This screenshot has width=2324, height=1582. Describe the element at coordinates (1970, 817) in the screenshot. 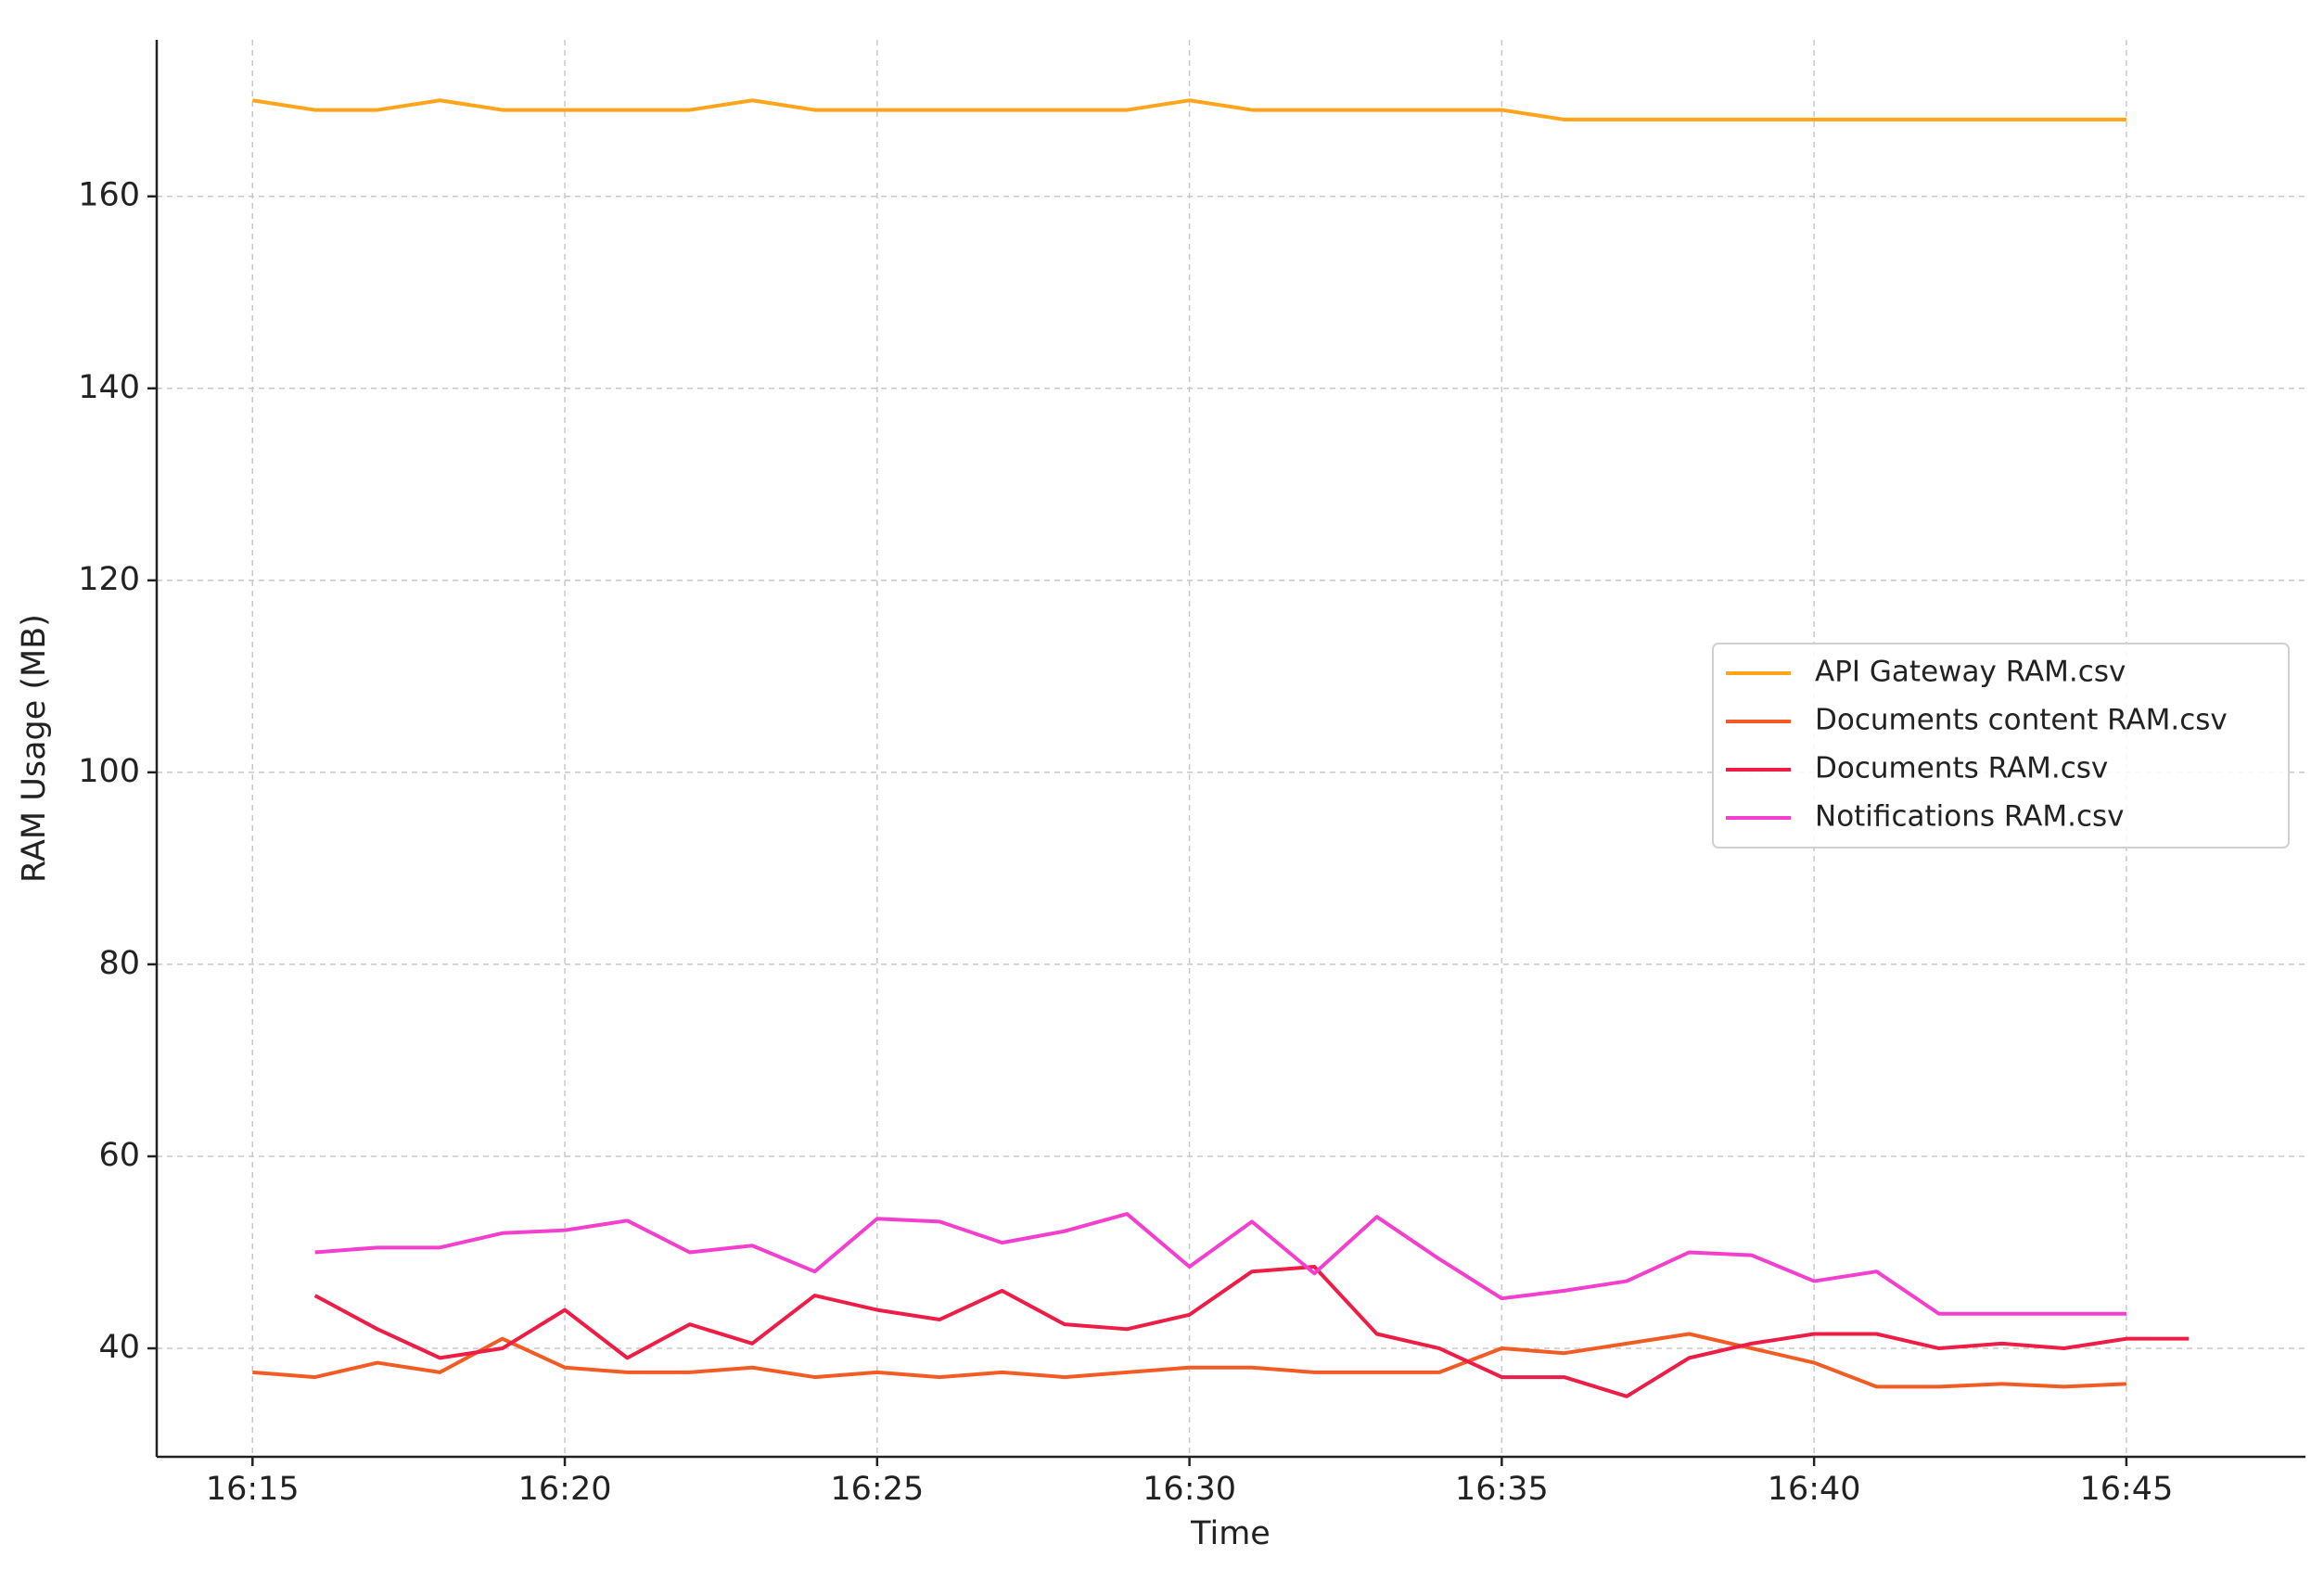

I see `legend-label: Notifications RAM.csv` at that location.